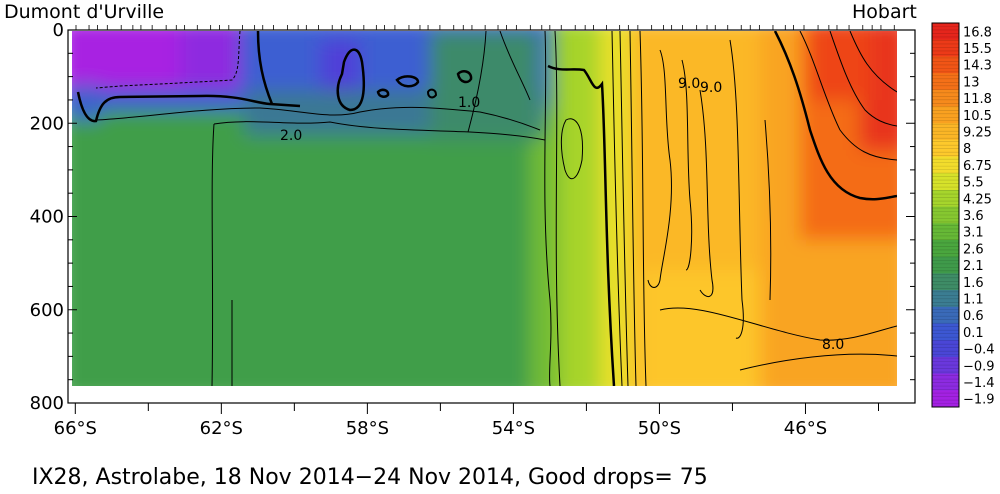  I want to click on colorbar-frame, so click(945, 215).